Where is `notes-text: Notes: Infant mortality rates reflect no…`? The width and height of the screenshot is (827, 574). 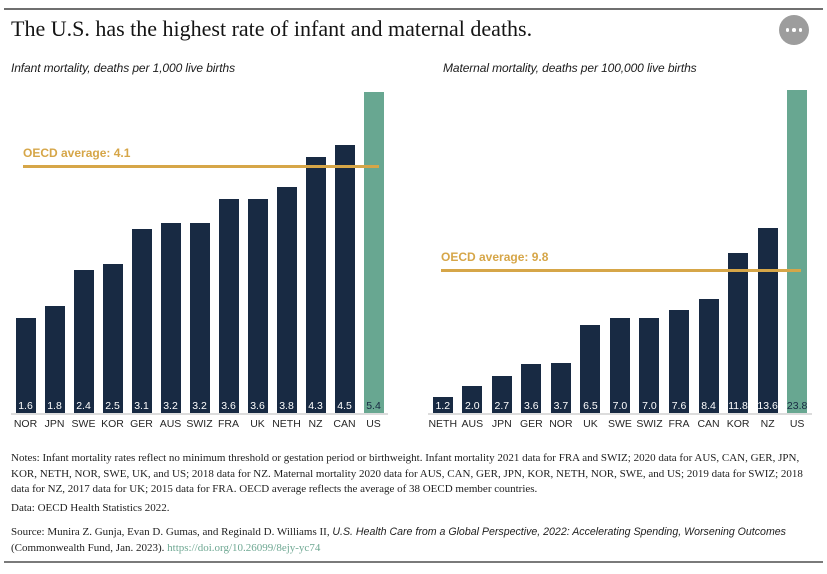 notes-text: Notes: Infant mortality rates reflect no… is located at coordinates (407, 474).